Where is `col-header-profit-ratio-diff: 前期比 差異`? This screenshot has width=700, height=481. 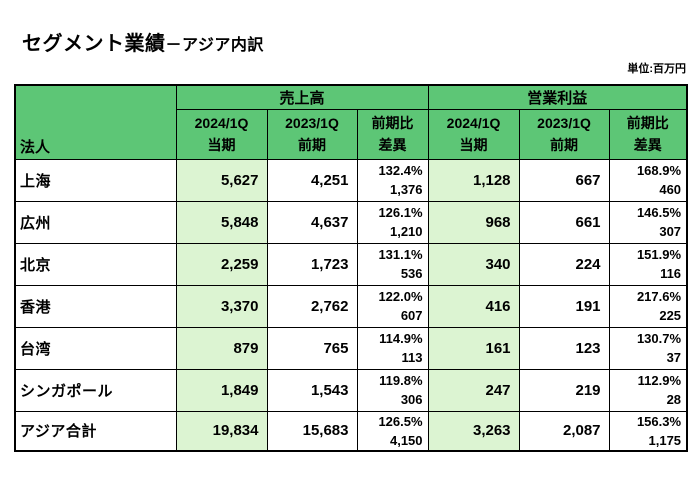 col-header-profit-ratio-diff: 前期比 差異 is located at coordinates (648, 134).